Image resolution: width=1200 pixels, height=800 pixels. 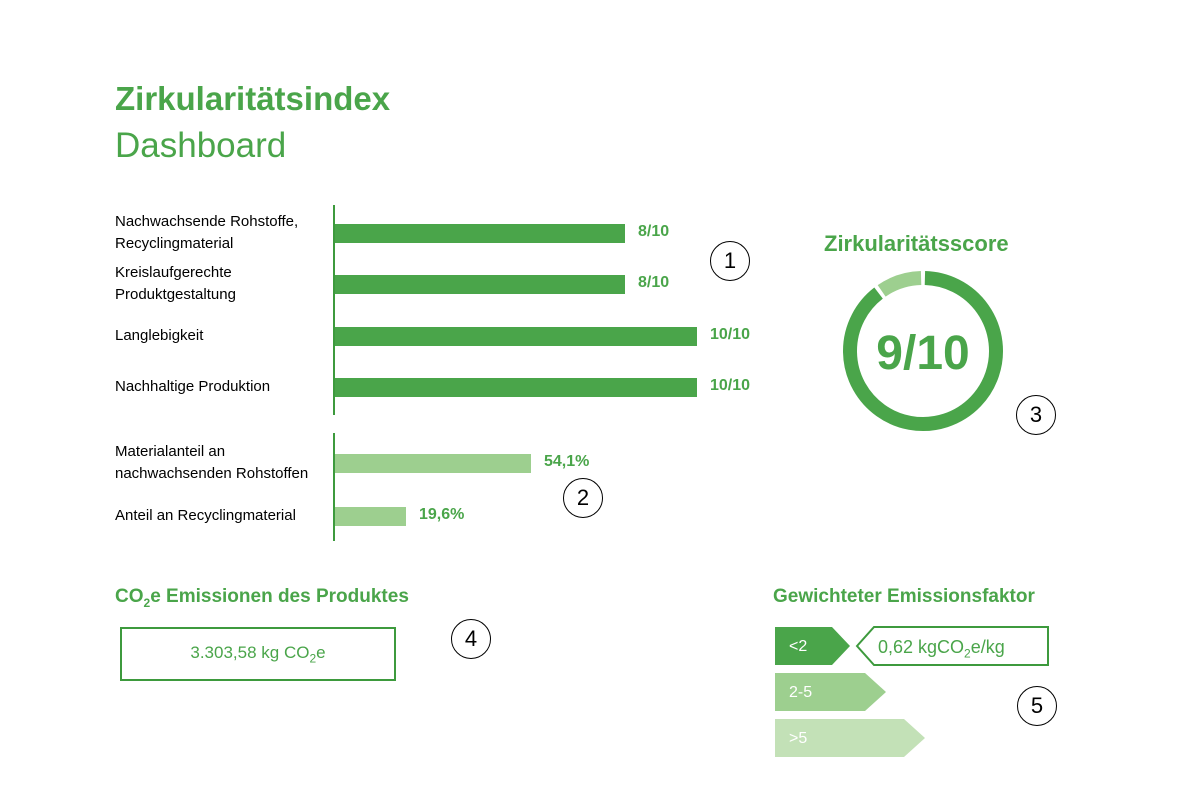 What do you see at coordinates (253, 98) in the screenshot?
I see `page-title: Zirkularitätsindex` at bounding box center [253, 98].